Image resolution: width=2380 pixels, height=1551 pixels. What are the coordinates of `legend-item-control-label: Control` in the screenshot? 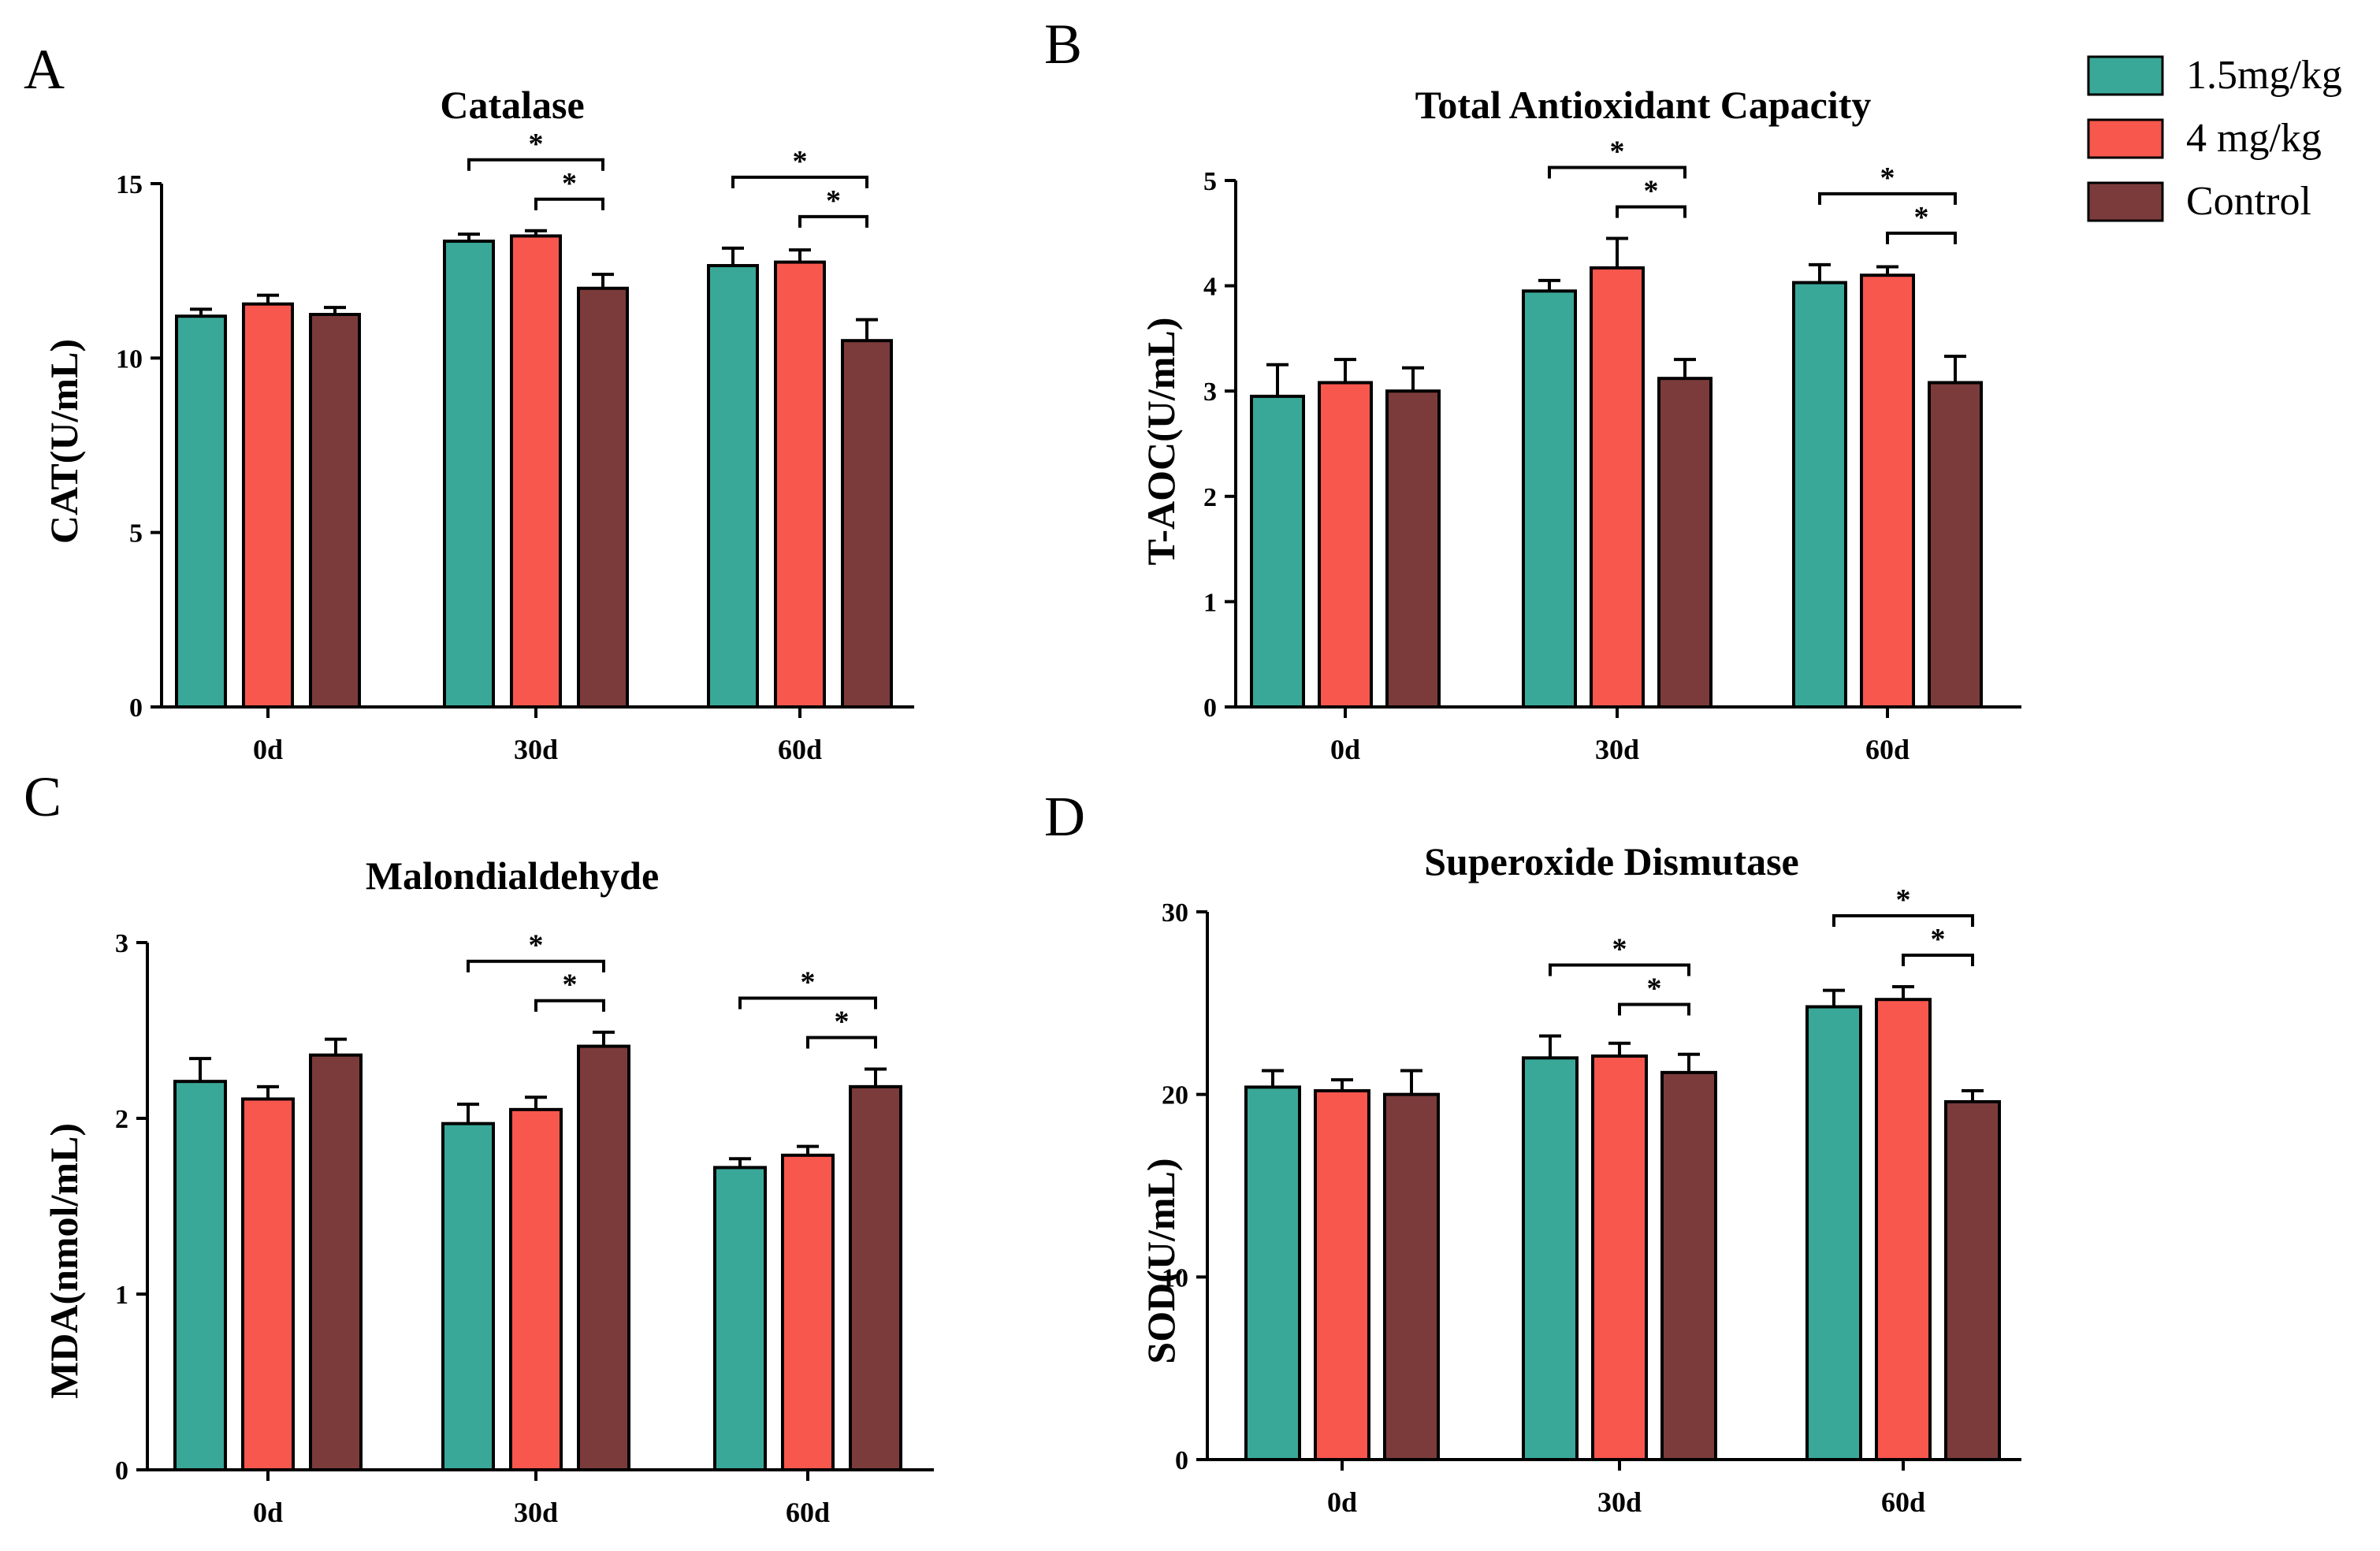 It's located at (2248, 201).